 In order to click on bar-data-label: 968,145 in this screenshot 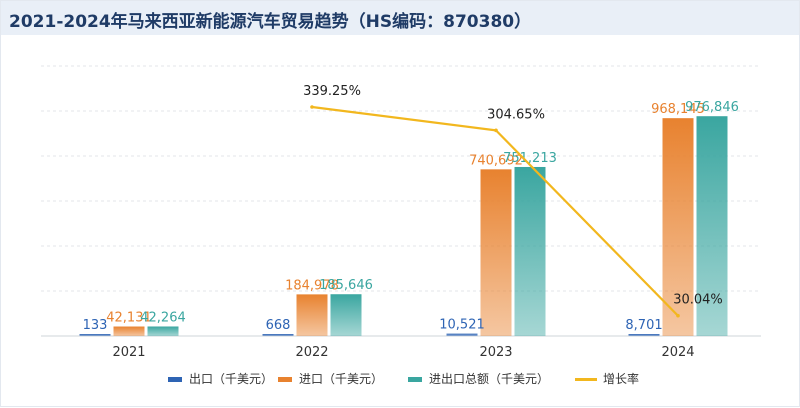, I will do `click(678, 109)`.